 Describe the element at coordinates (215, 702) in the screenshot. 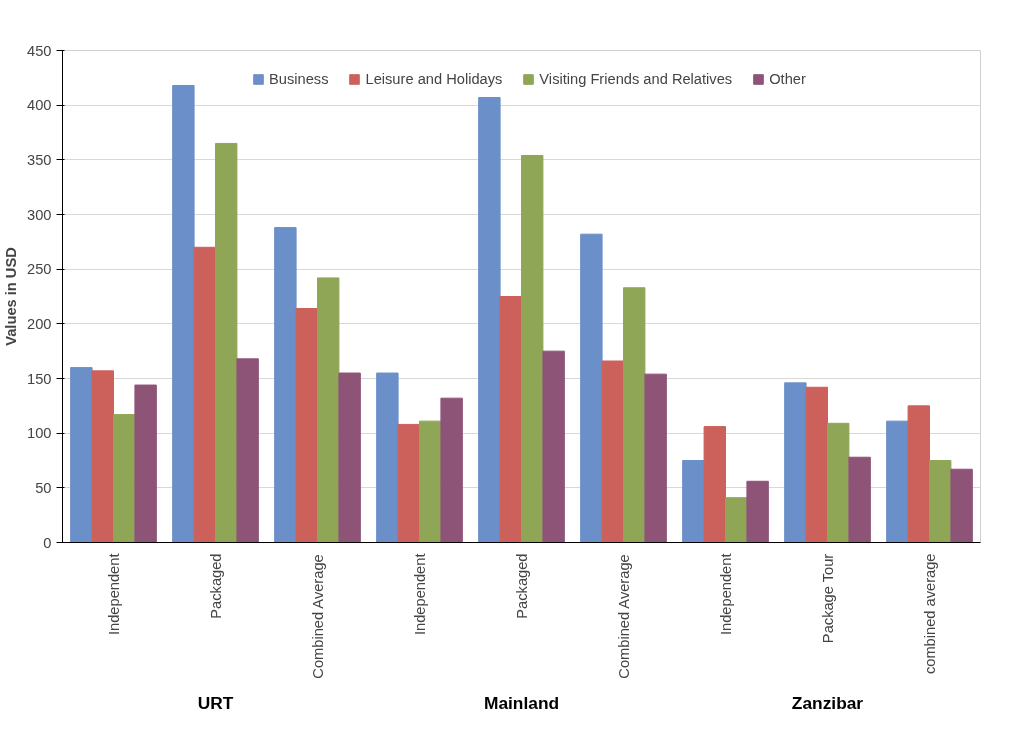

I see `text: URT` at that location.